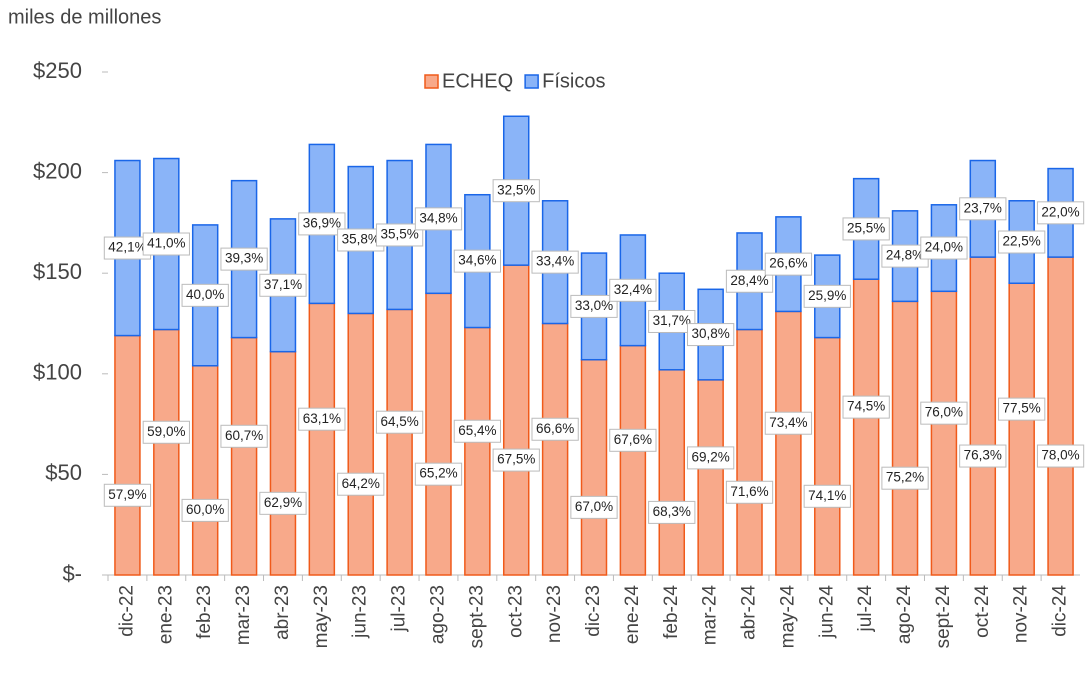 The width and height of the screenshot is (1091, 673). What do you see at coordinates (905, 477) in the screenshot?
I see `data-label: 75,2%` at bounding box center [905, 477].